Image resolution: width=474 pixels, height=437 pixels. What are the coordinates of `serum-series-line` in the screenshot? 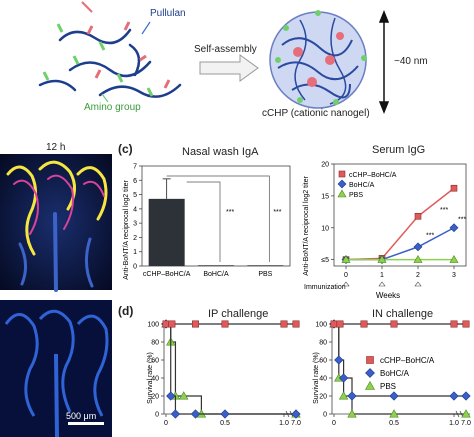 It's located at (400, 244).